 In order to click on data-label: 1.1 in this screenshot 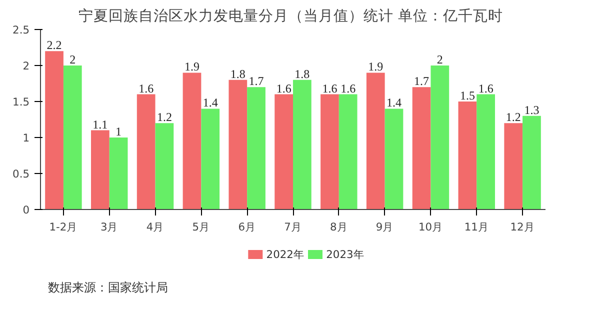, I will do `click(100, 124)`.